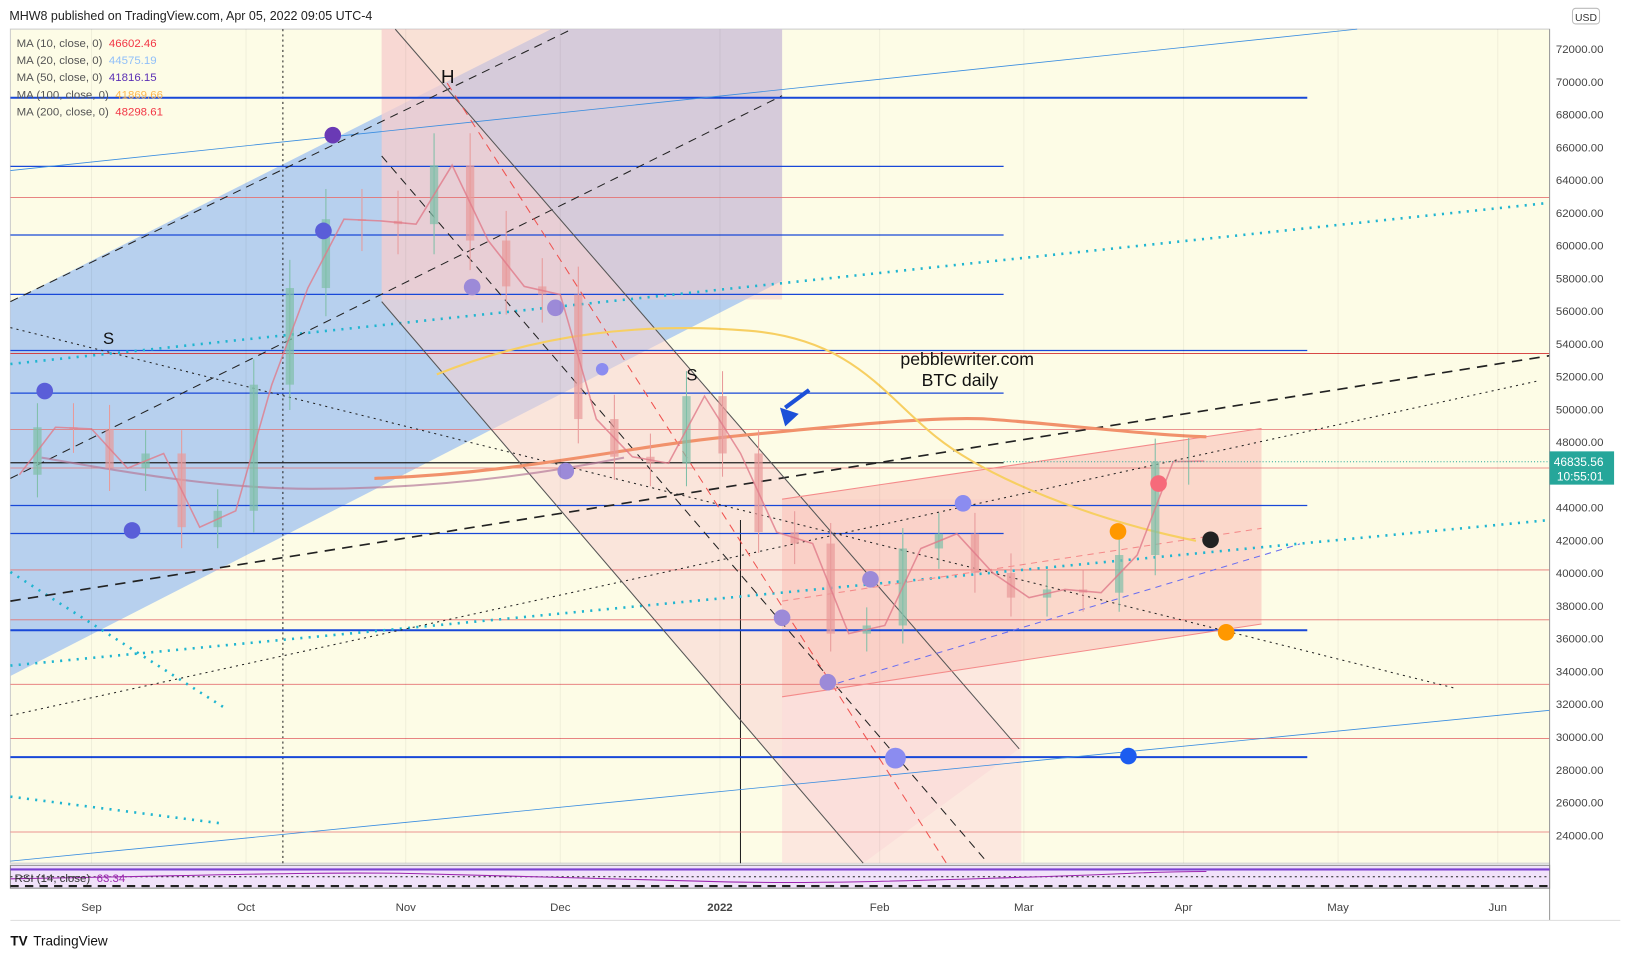  I want to click on price-tick: 30000.00, so click(1580, 738).